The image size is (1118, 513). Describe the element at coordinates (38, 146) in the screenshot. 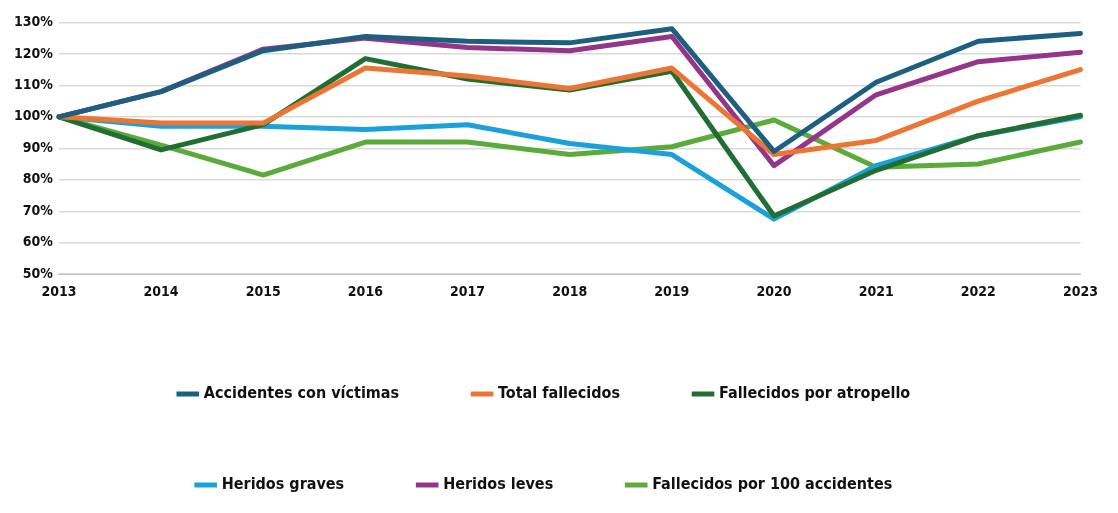

I see `y-tick-label: 90%` at that location.